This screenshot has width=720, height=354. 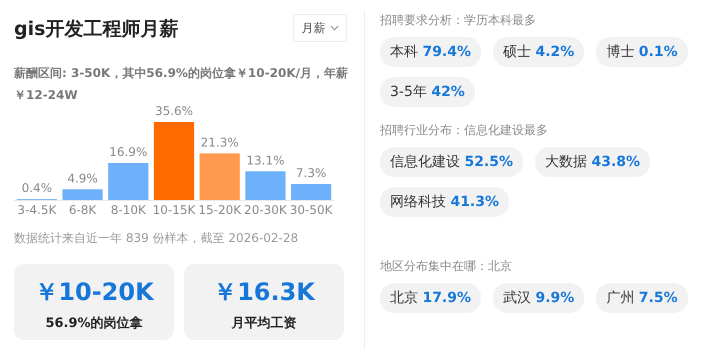 I want to click on text: 武汉 9.9%, so click(x=538, y=298).